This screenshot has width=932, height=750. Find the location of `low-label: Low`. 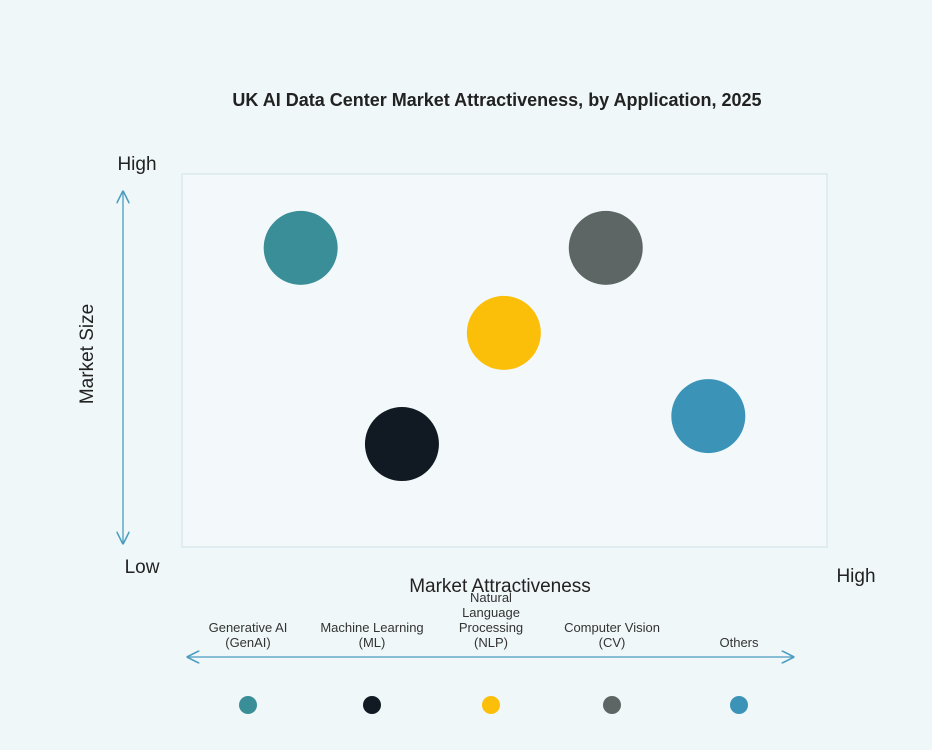

low-label: Low is located at coordinates (142, 567).